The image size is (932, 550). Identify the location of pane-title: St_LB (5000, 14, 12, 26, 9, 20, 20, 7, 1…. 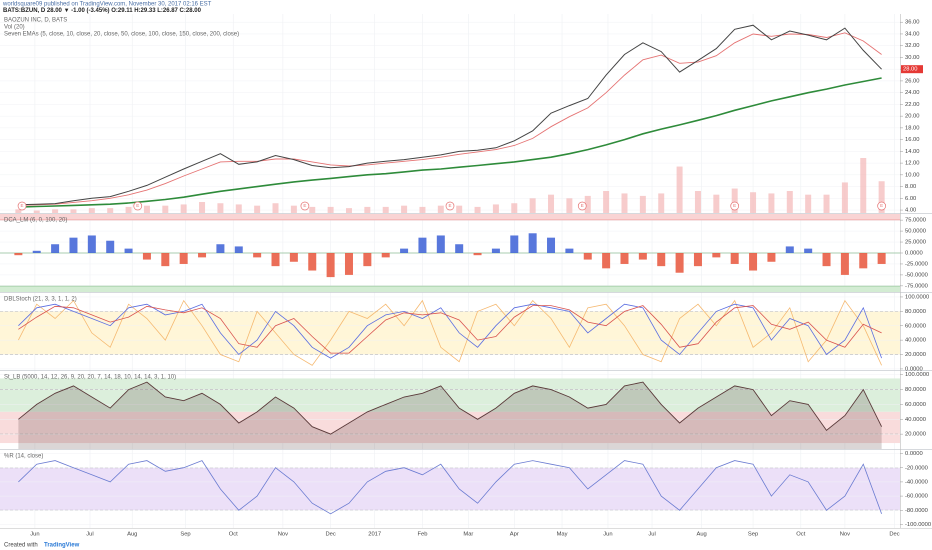
(90, 378).